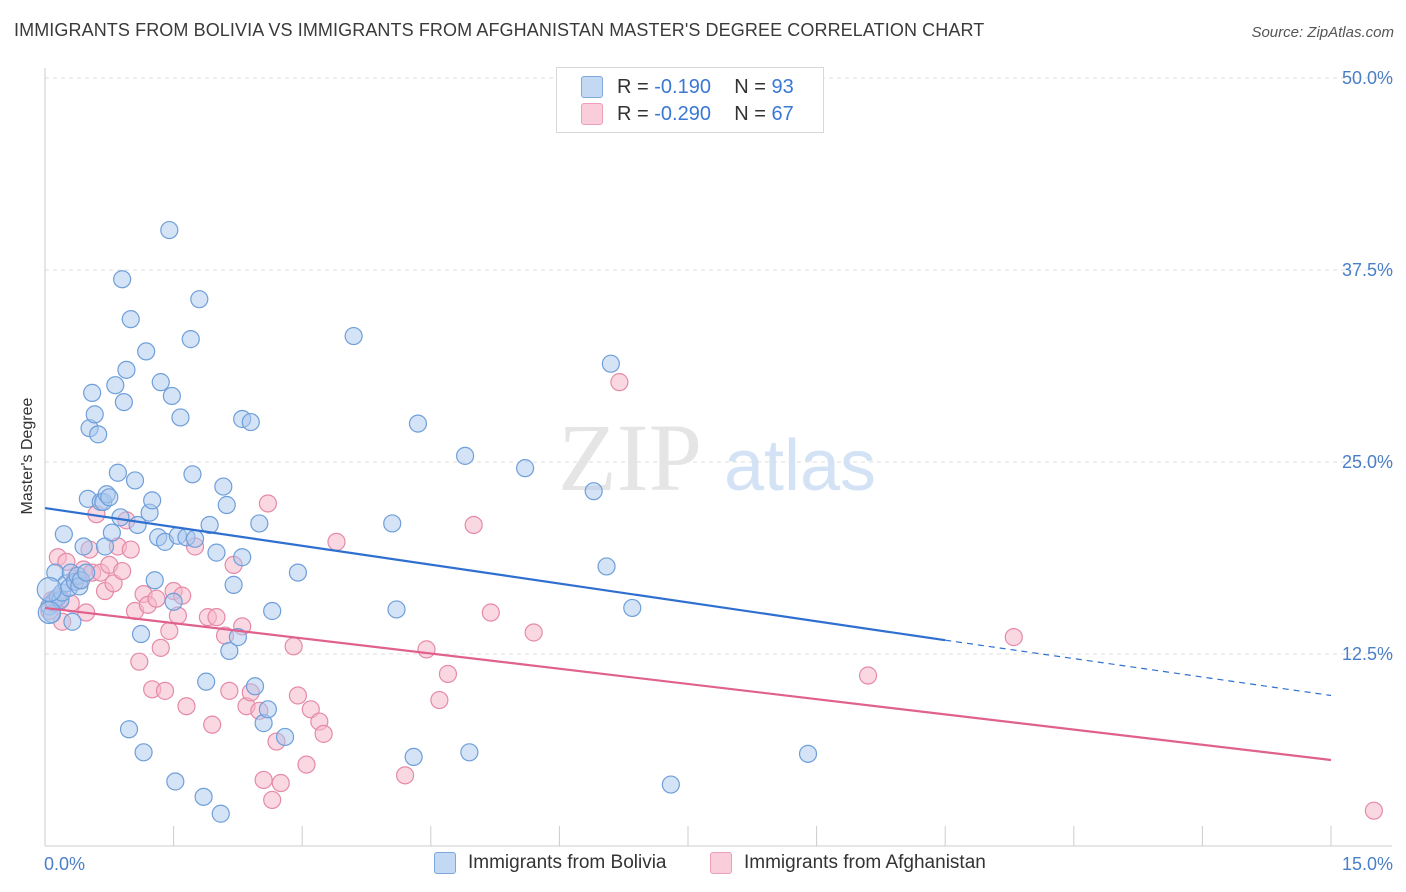 This screenshot has height=892, width=1406. I want to click on n-value-bolivia: 93, so click(782, 86).